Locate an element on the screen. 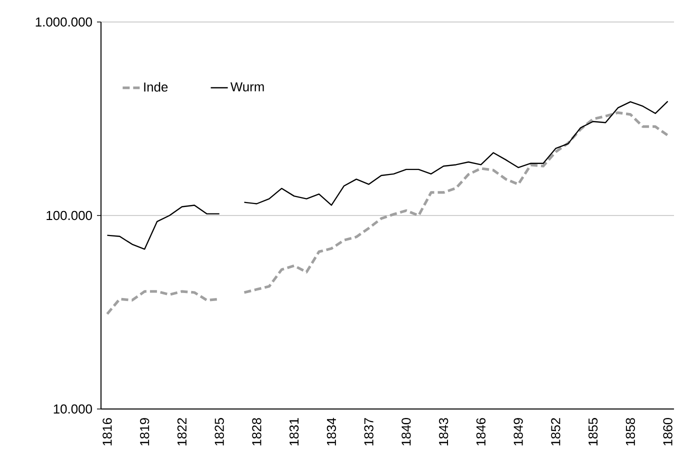 This screenshot has height=474, width=681. x-tick-label: 1831 is located at coordinates (294, 432).